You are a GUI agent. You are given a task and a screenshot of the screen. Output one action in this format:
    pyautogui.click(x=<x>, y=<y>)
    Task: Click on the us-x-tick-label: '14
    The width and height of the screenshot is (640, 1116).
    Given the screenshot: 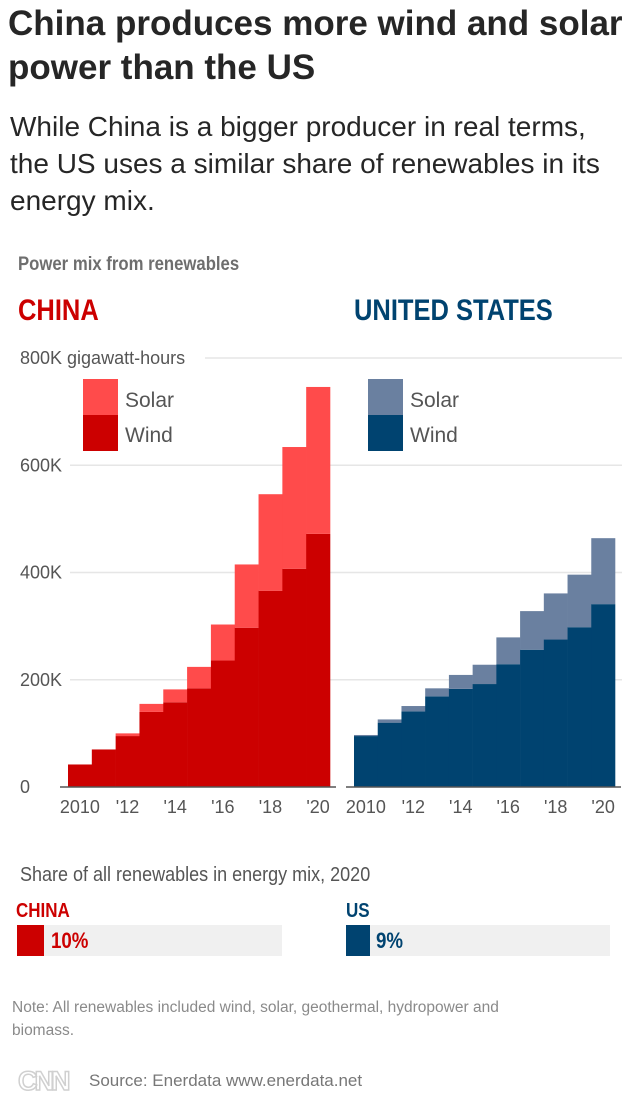 What is the action you would take?
    pyautogui.click(x=460, y=807)
    